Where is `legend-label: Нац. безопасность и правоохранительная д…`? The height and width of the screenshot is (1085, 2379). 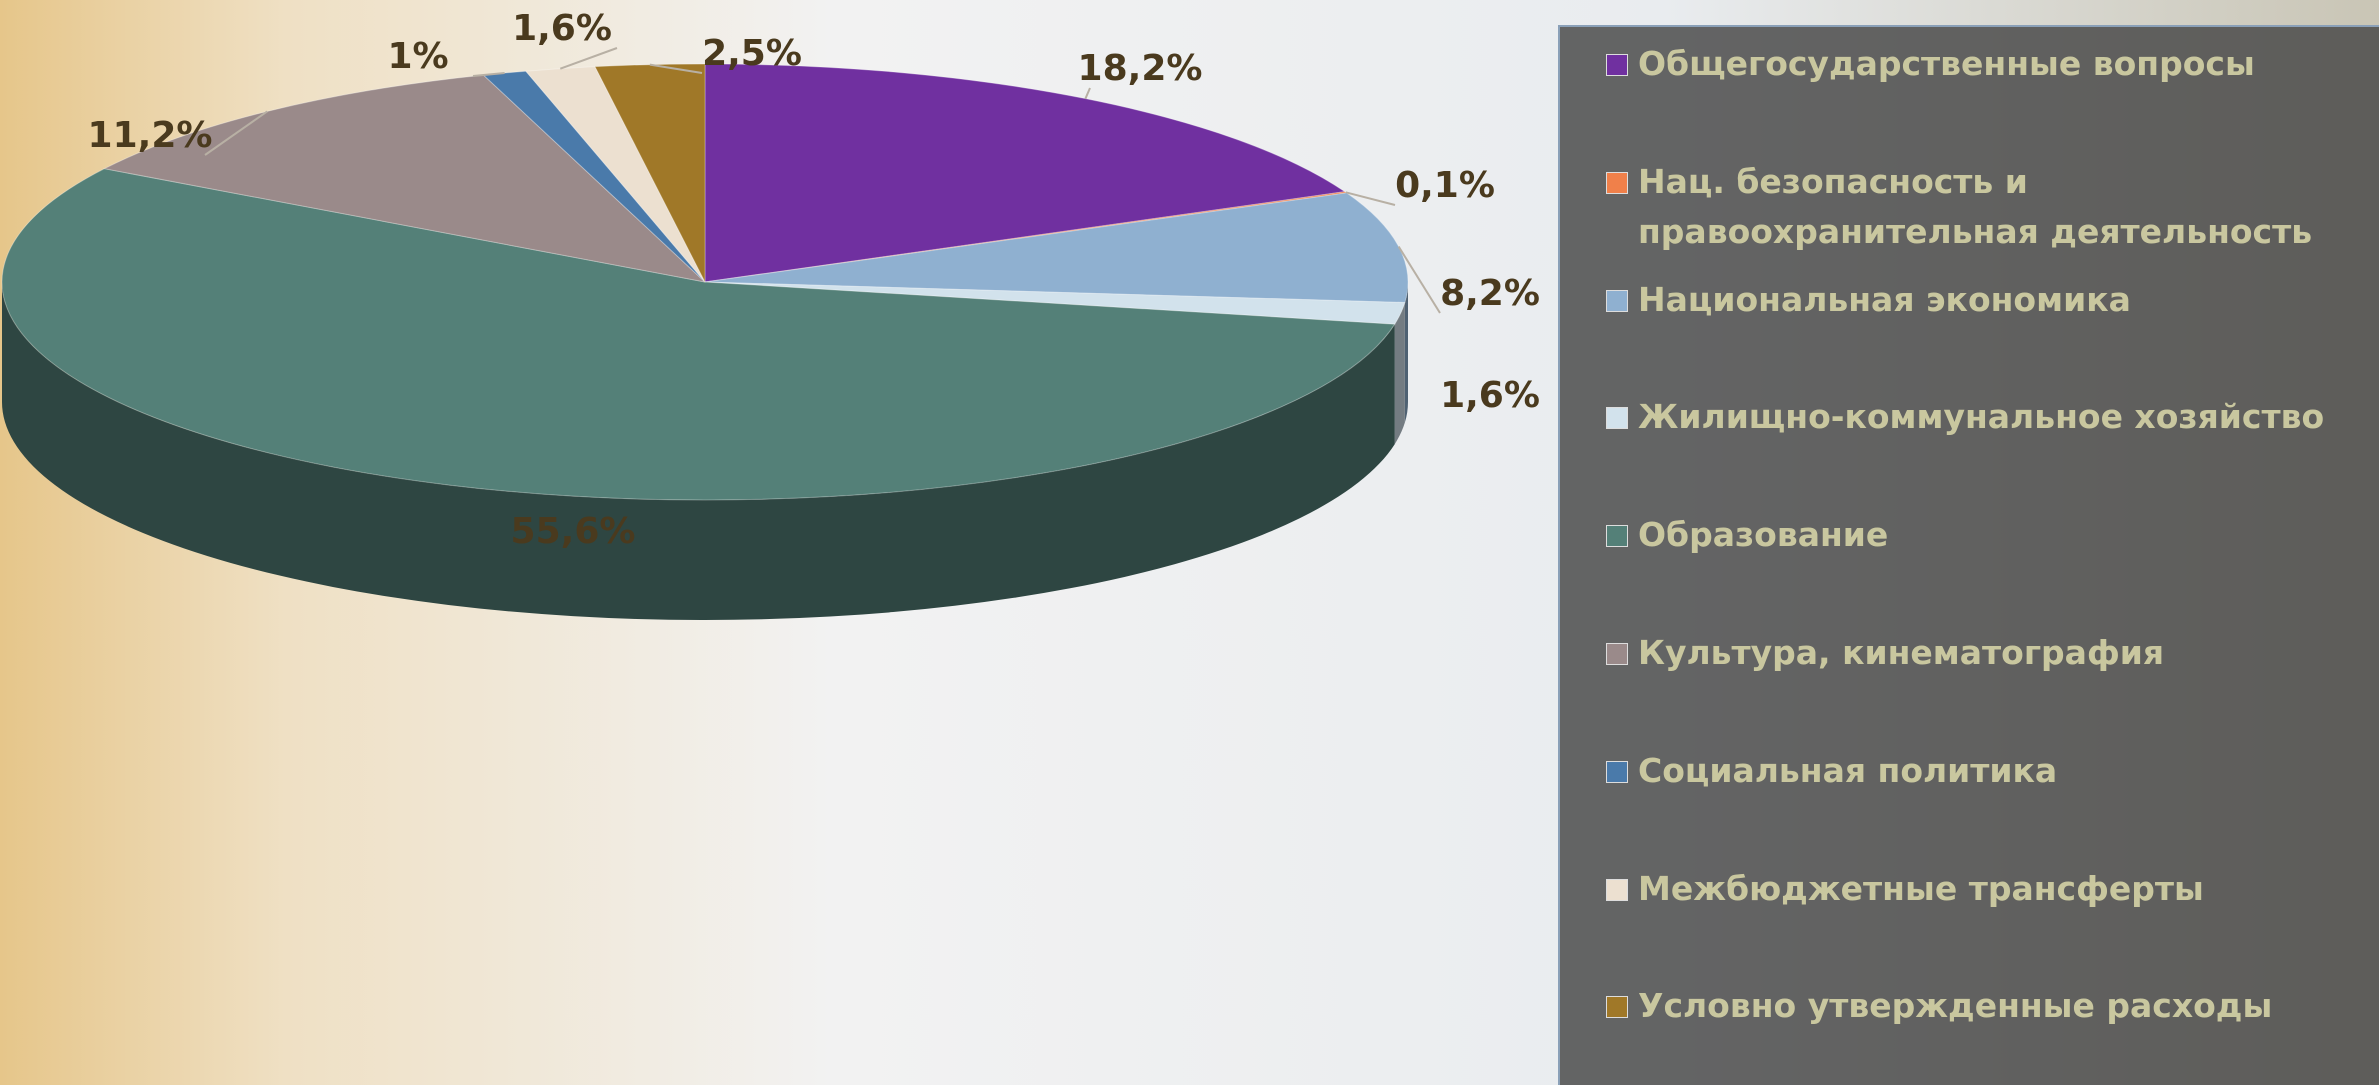 legend-label: Нац. безопасность и правоохранительная д… is located at coordinates (1975, 206).